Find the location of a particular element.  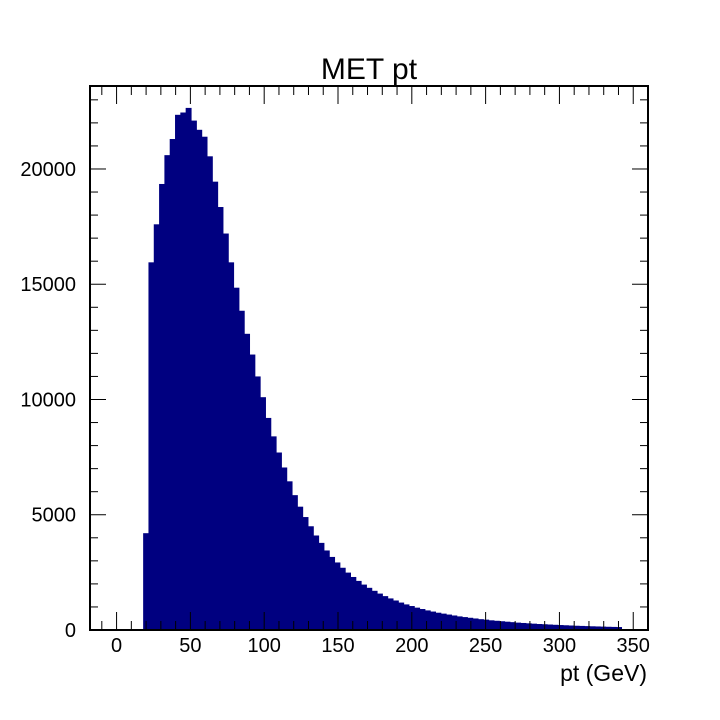

y-tick-label: 15000 is located at coordinates (48, 285).